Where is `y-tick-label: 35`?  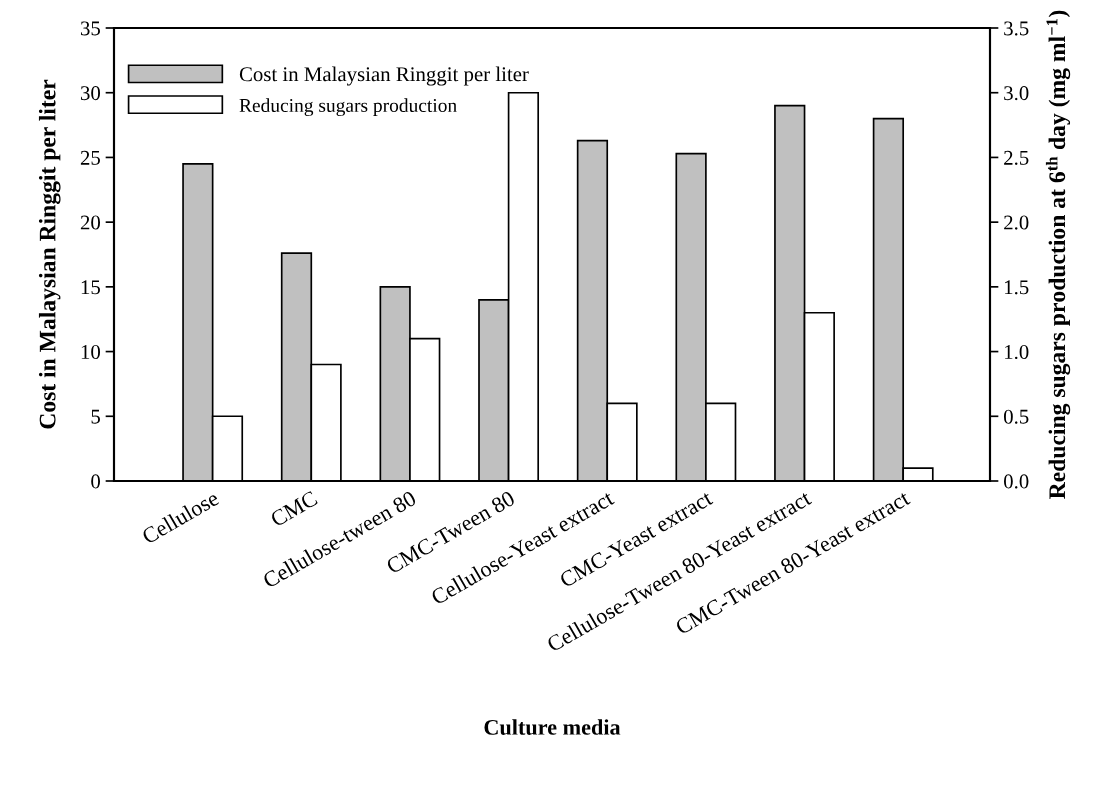 y-tick-label: 35 is located at coordinates (90, 28).